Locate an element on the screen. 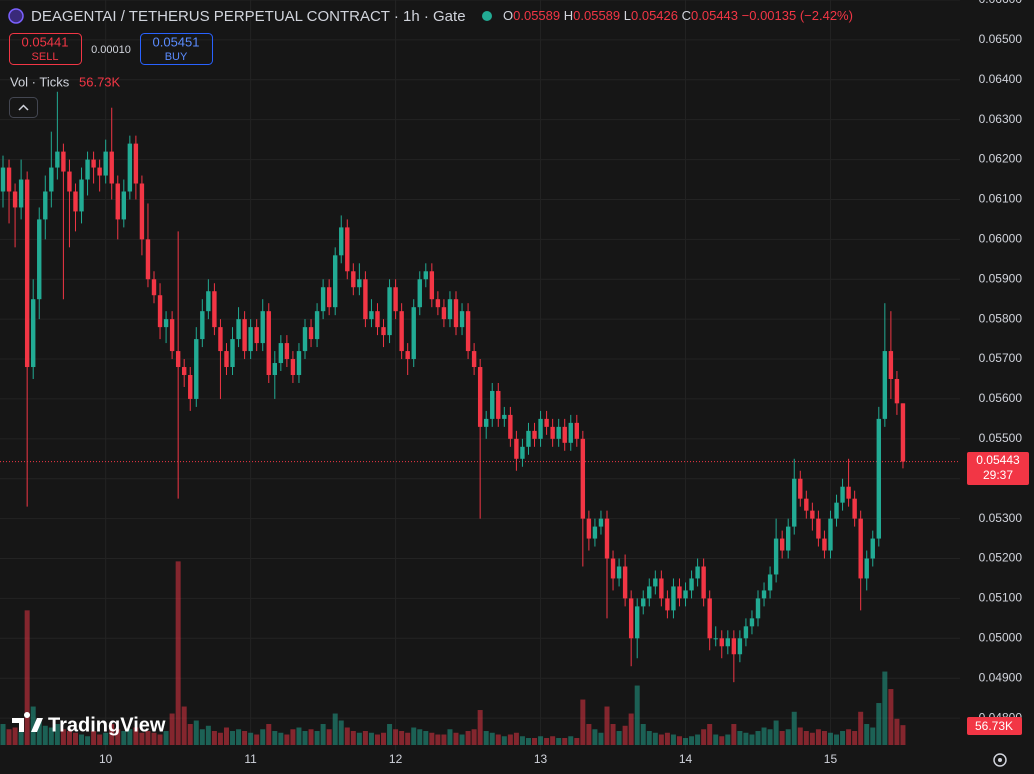  vol-label: Vol · Ticks is located at coordinates (40, 81).